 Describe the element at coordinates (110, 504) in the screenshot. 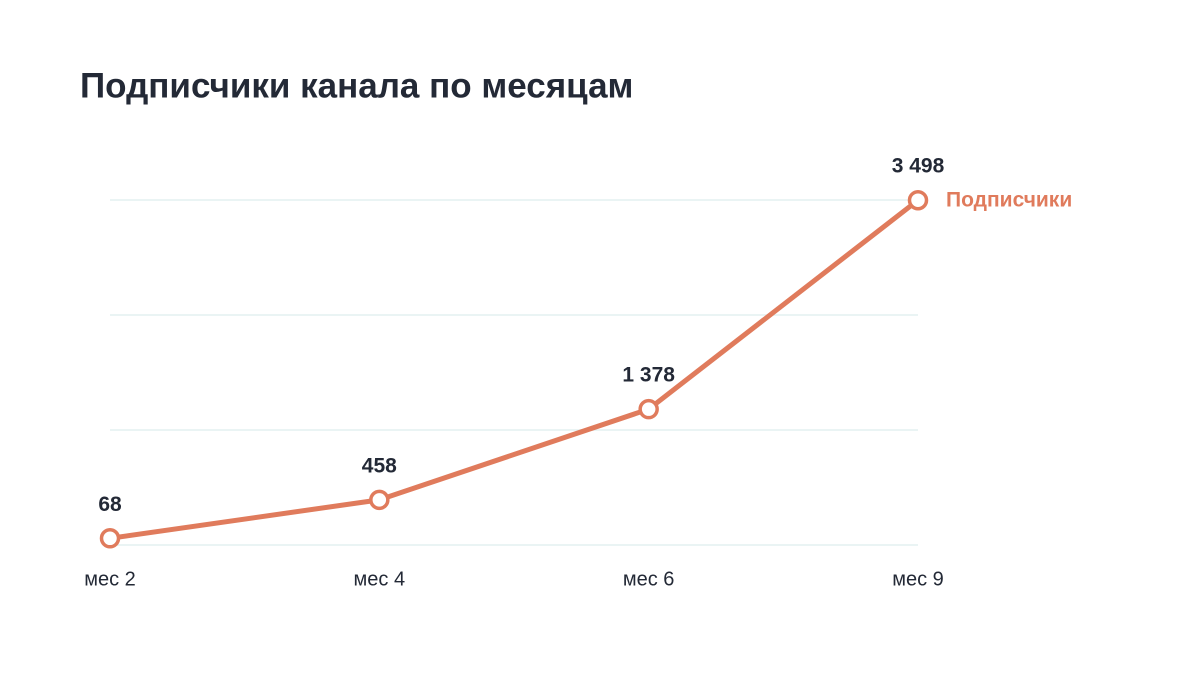

I see `value-label: 68` at that location.